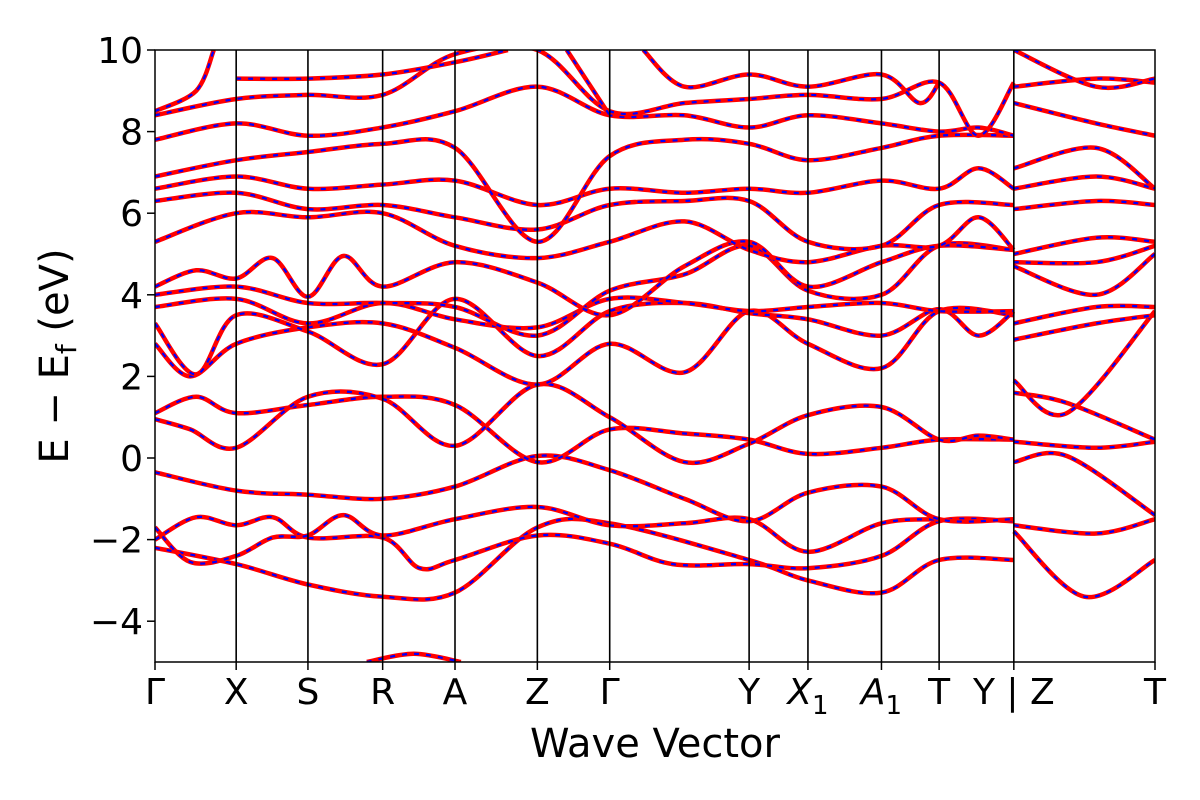 Image resolution: width=1200 pixels, height=800 pixels. I want to click on band-6-dashed, so click(655, 361).